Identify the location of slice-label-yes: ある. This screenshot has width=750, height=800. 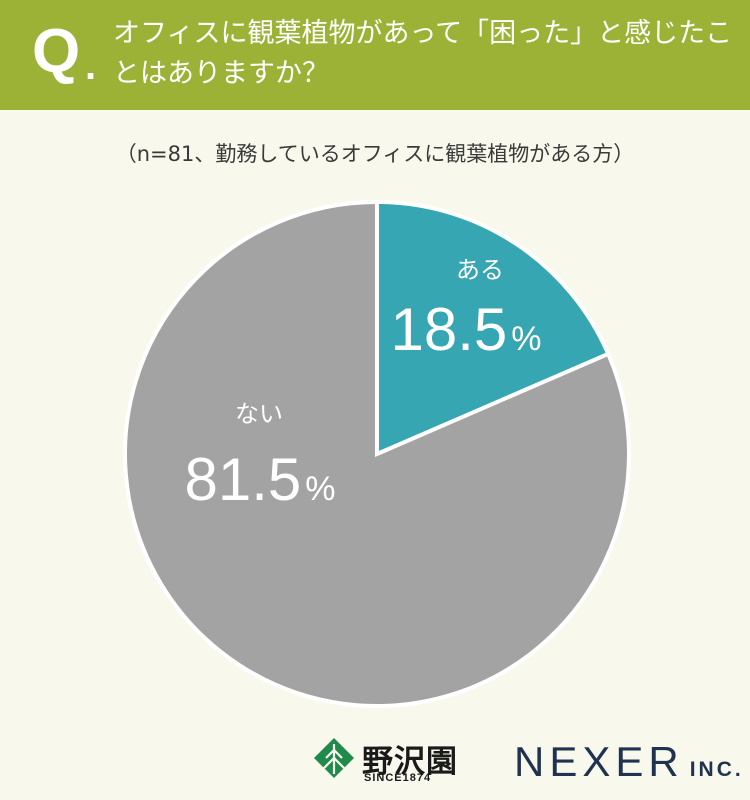
(480, 270).